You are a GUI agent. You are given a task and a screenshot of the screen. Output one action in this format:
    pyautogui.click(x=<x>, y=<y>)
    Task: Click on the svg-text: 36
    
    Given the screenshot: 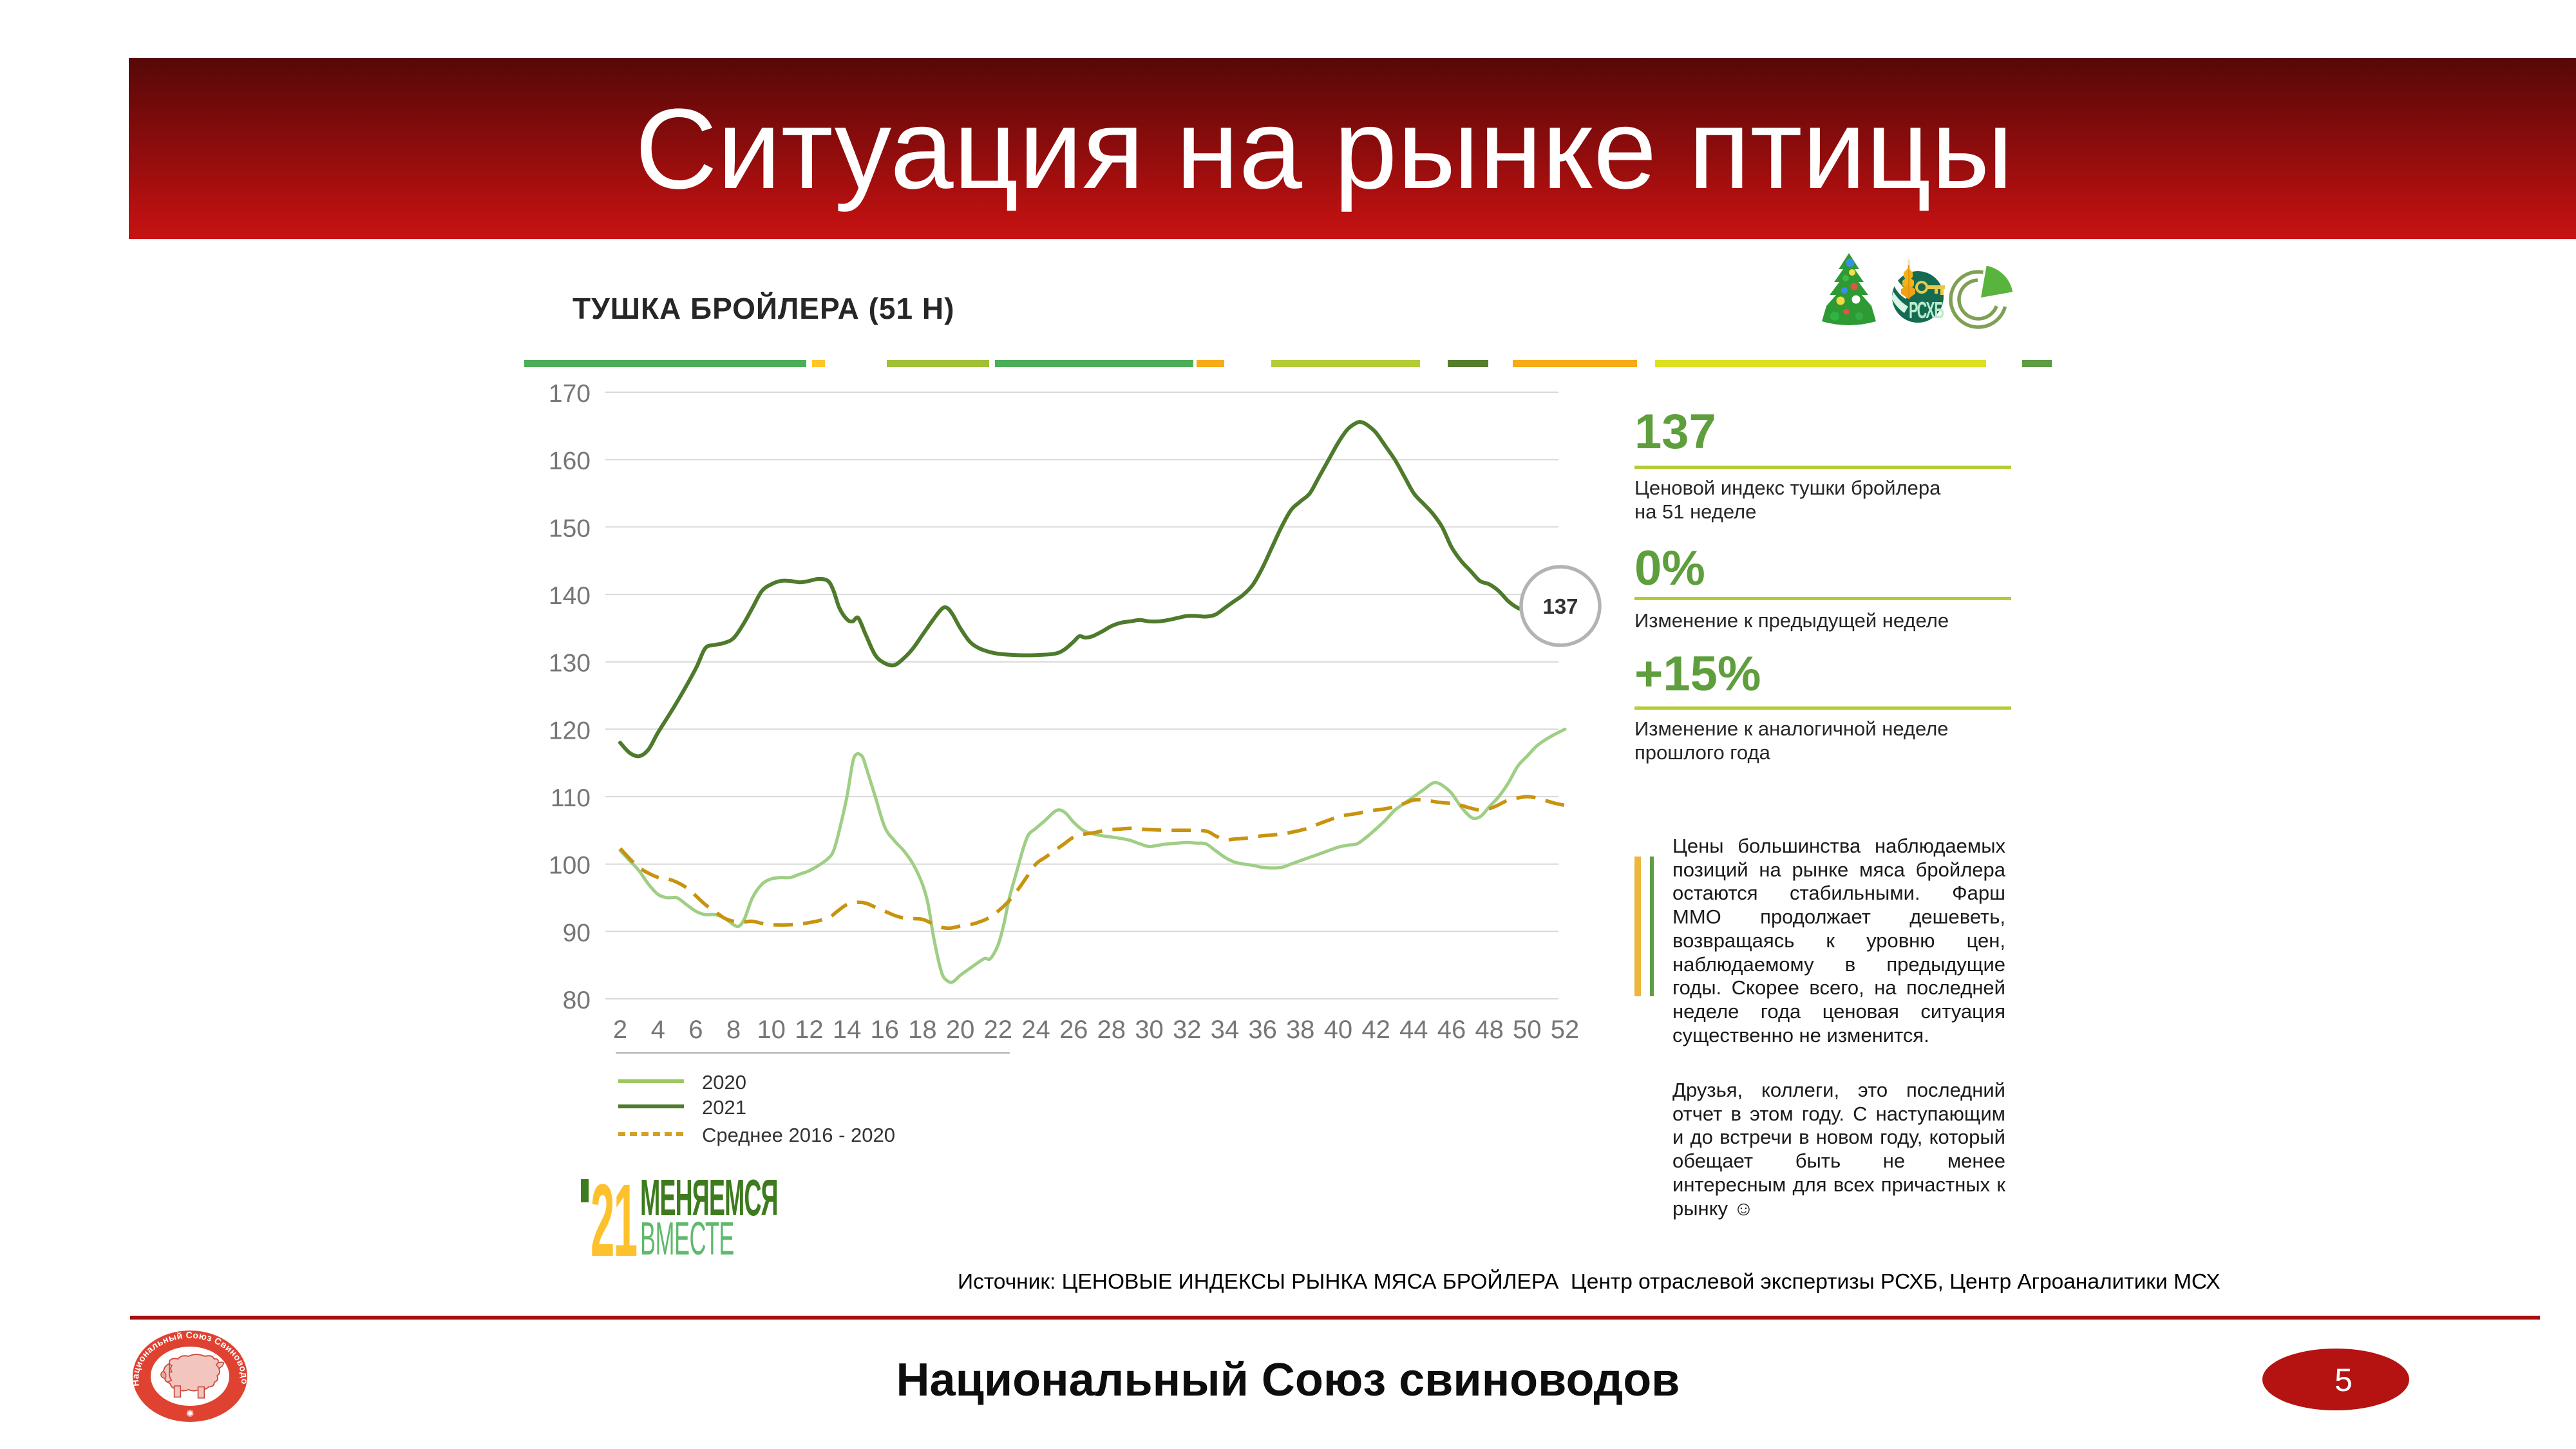 What is the action you would take?
    pyautogui.click(x=1262, y=1030)
    